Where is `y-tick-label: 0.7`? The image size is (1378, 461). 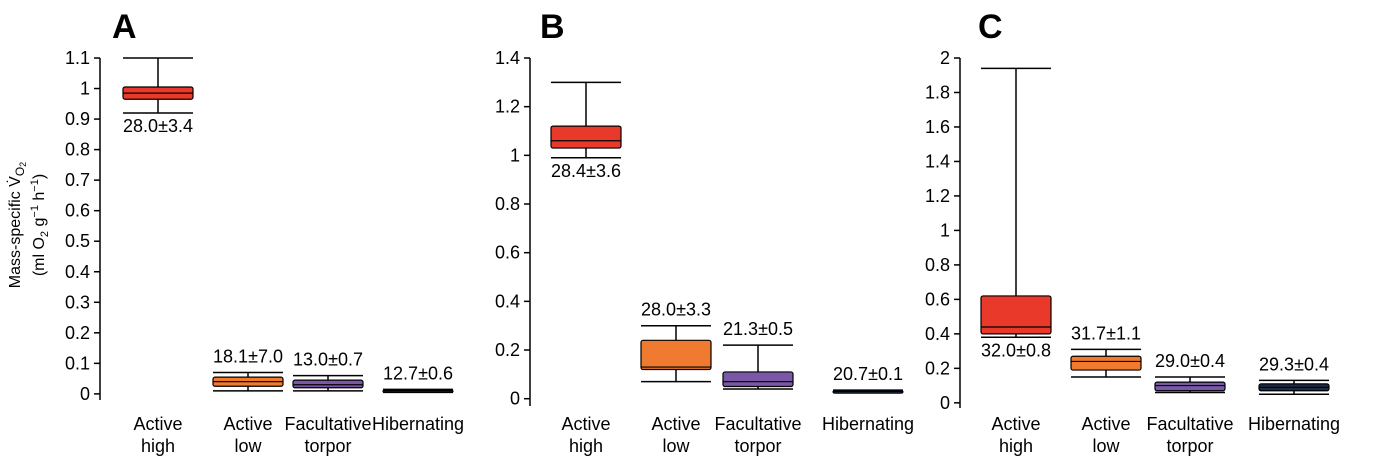
y-tick-label: 0.7 is located at coordinates (77, 180).